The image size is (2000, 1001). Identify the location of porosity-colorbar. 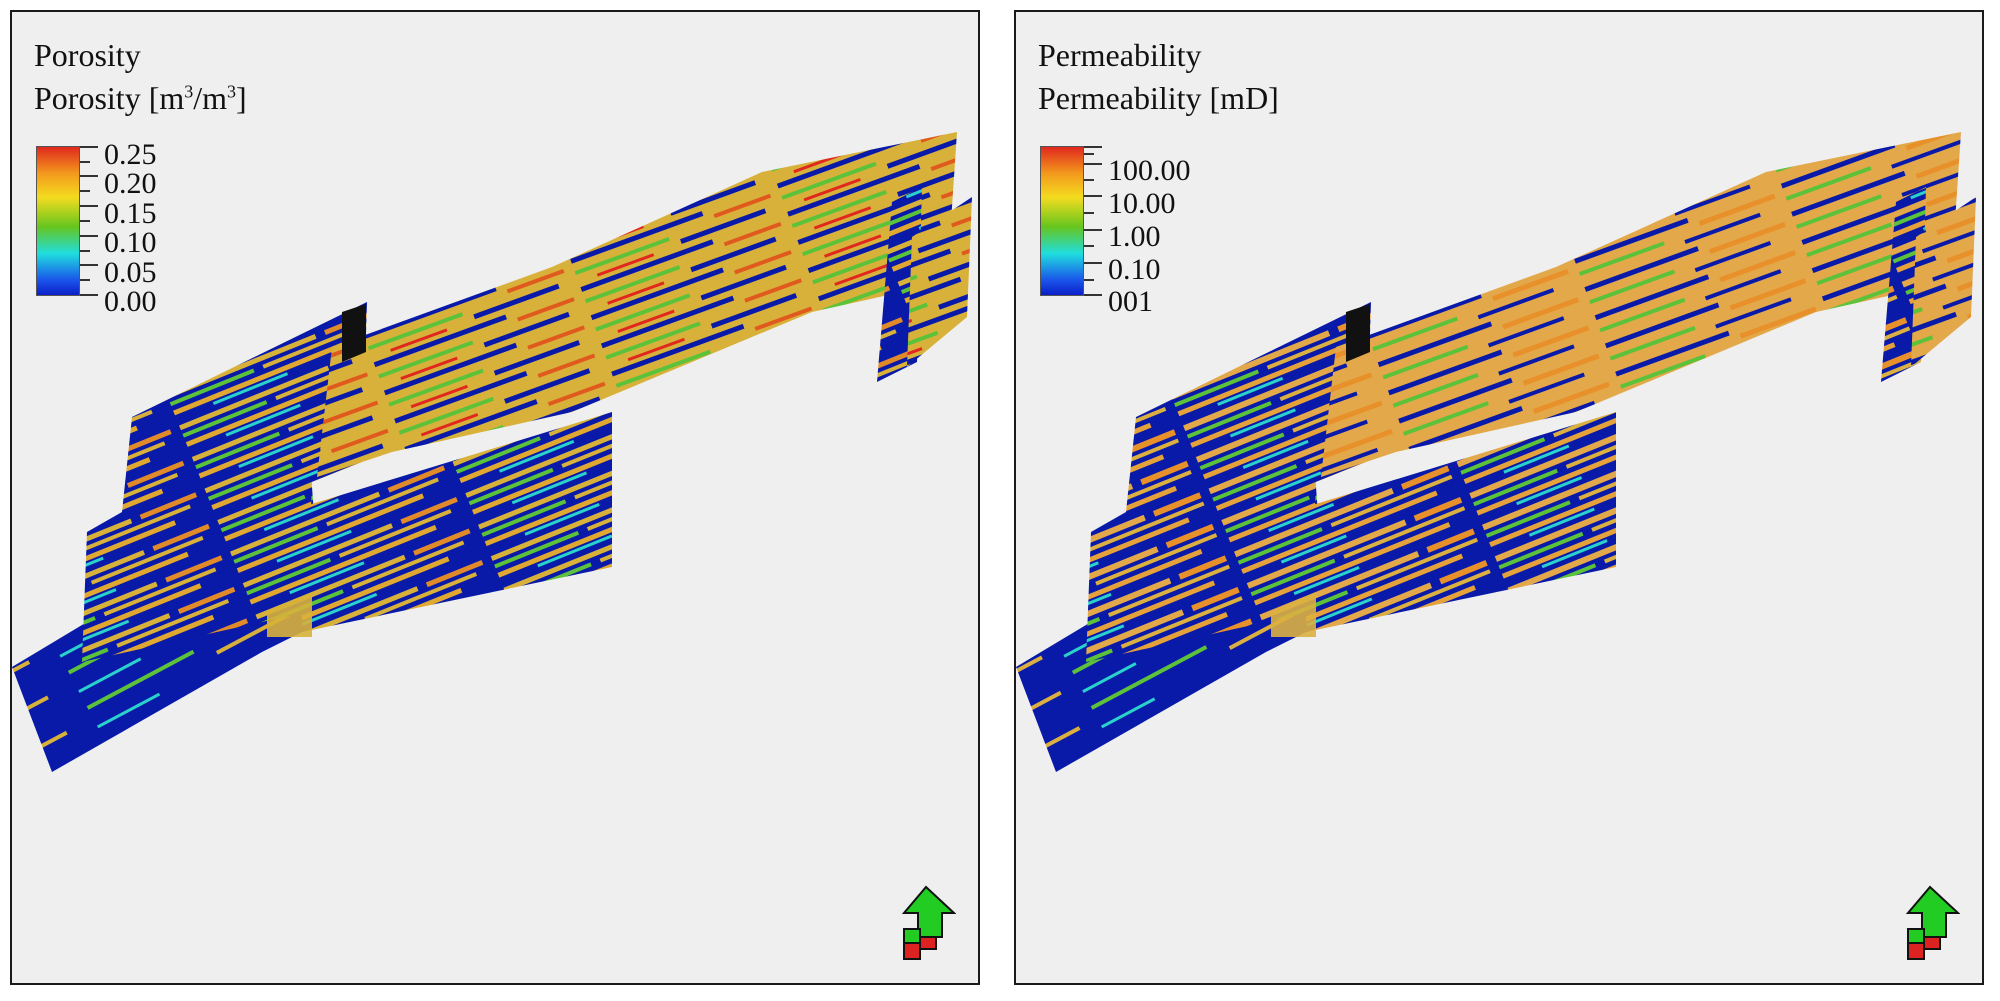
(58, 221).